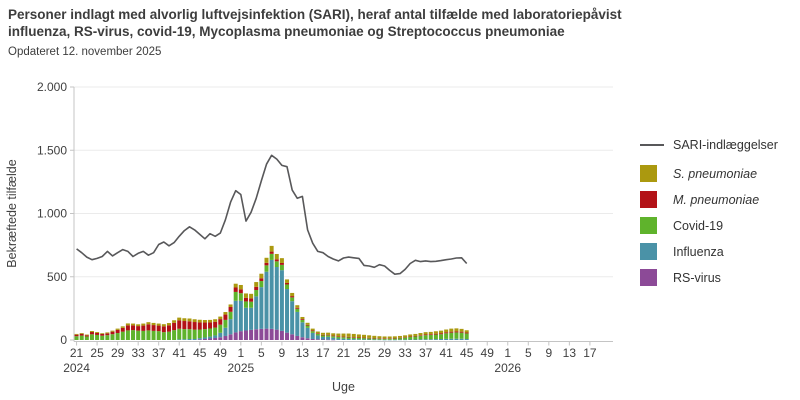  Describe the element at coordinates (725, 145) in the screenshot. I see `legend-label-sari: SARI-indlæggelser` at that location.